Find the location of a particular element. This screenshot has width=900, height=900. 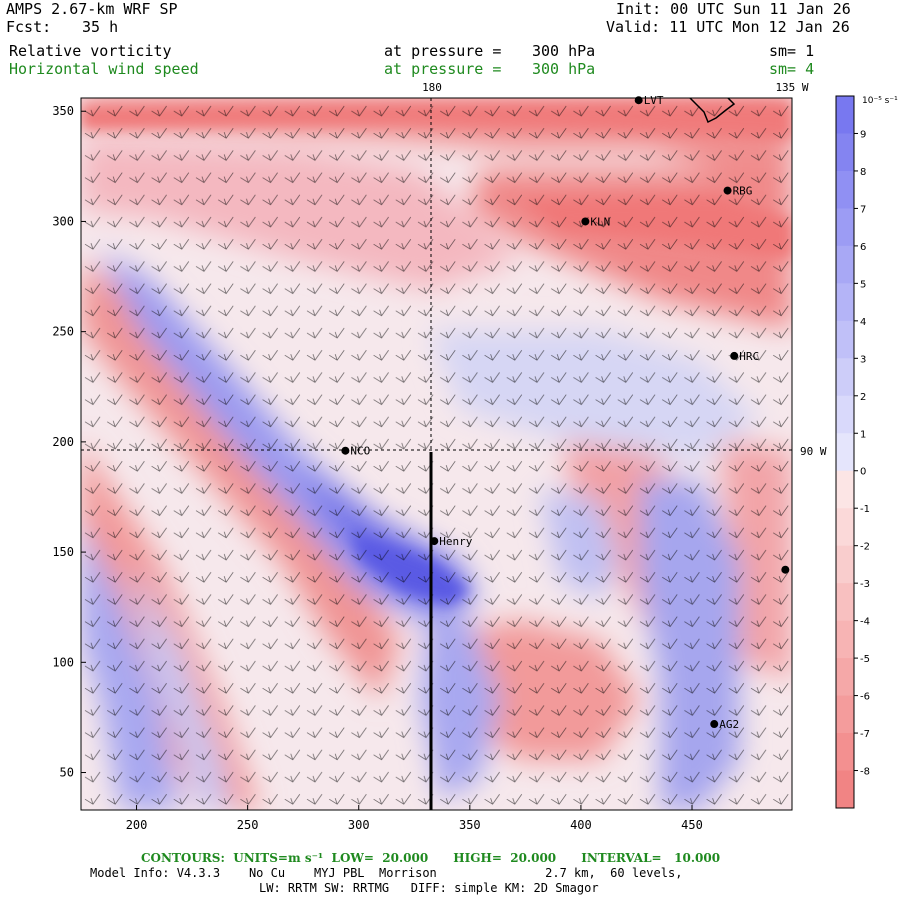

meridian-180-label: 180 is located at coordinates (432, 87).